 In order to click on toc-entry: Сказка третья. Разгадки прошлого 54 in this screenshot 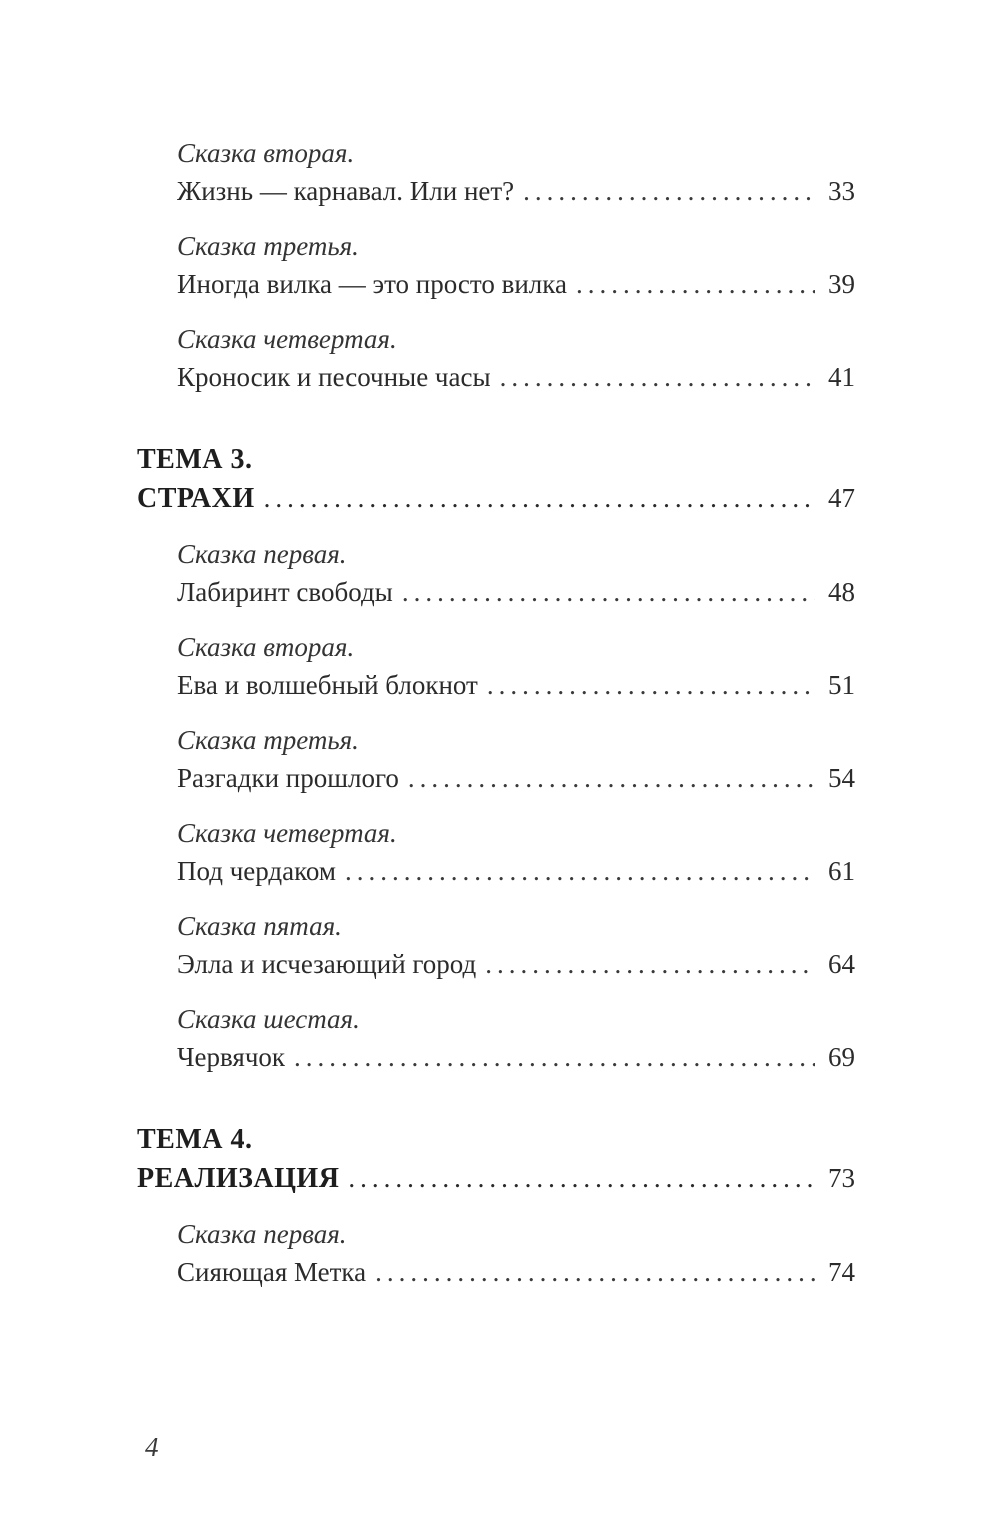, I will do `click(516, 759)`.